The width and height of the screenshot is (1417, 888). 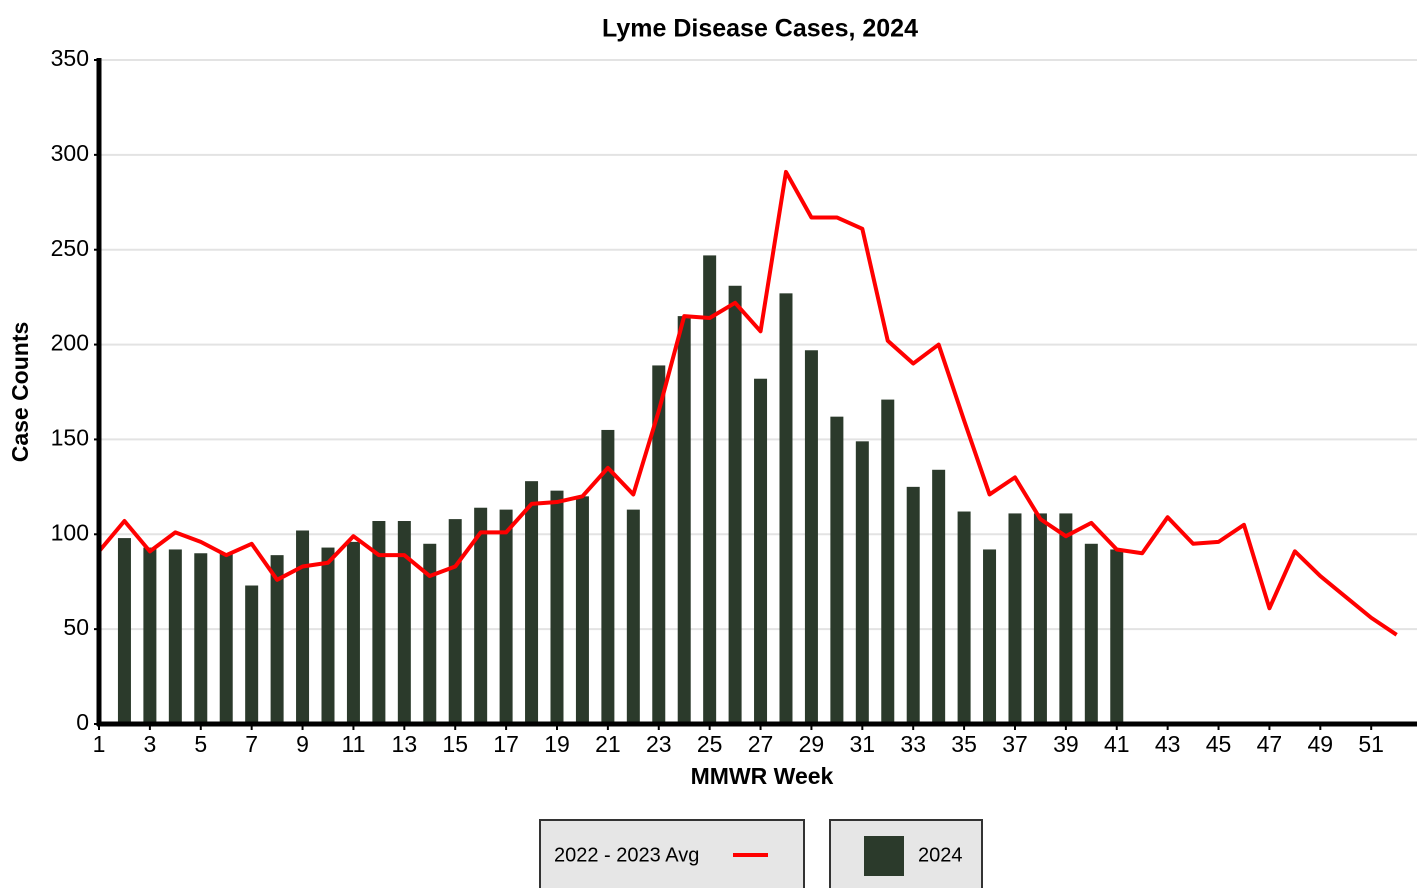 I want to click on legend-swatch, so click(x=884, y=856).